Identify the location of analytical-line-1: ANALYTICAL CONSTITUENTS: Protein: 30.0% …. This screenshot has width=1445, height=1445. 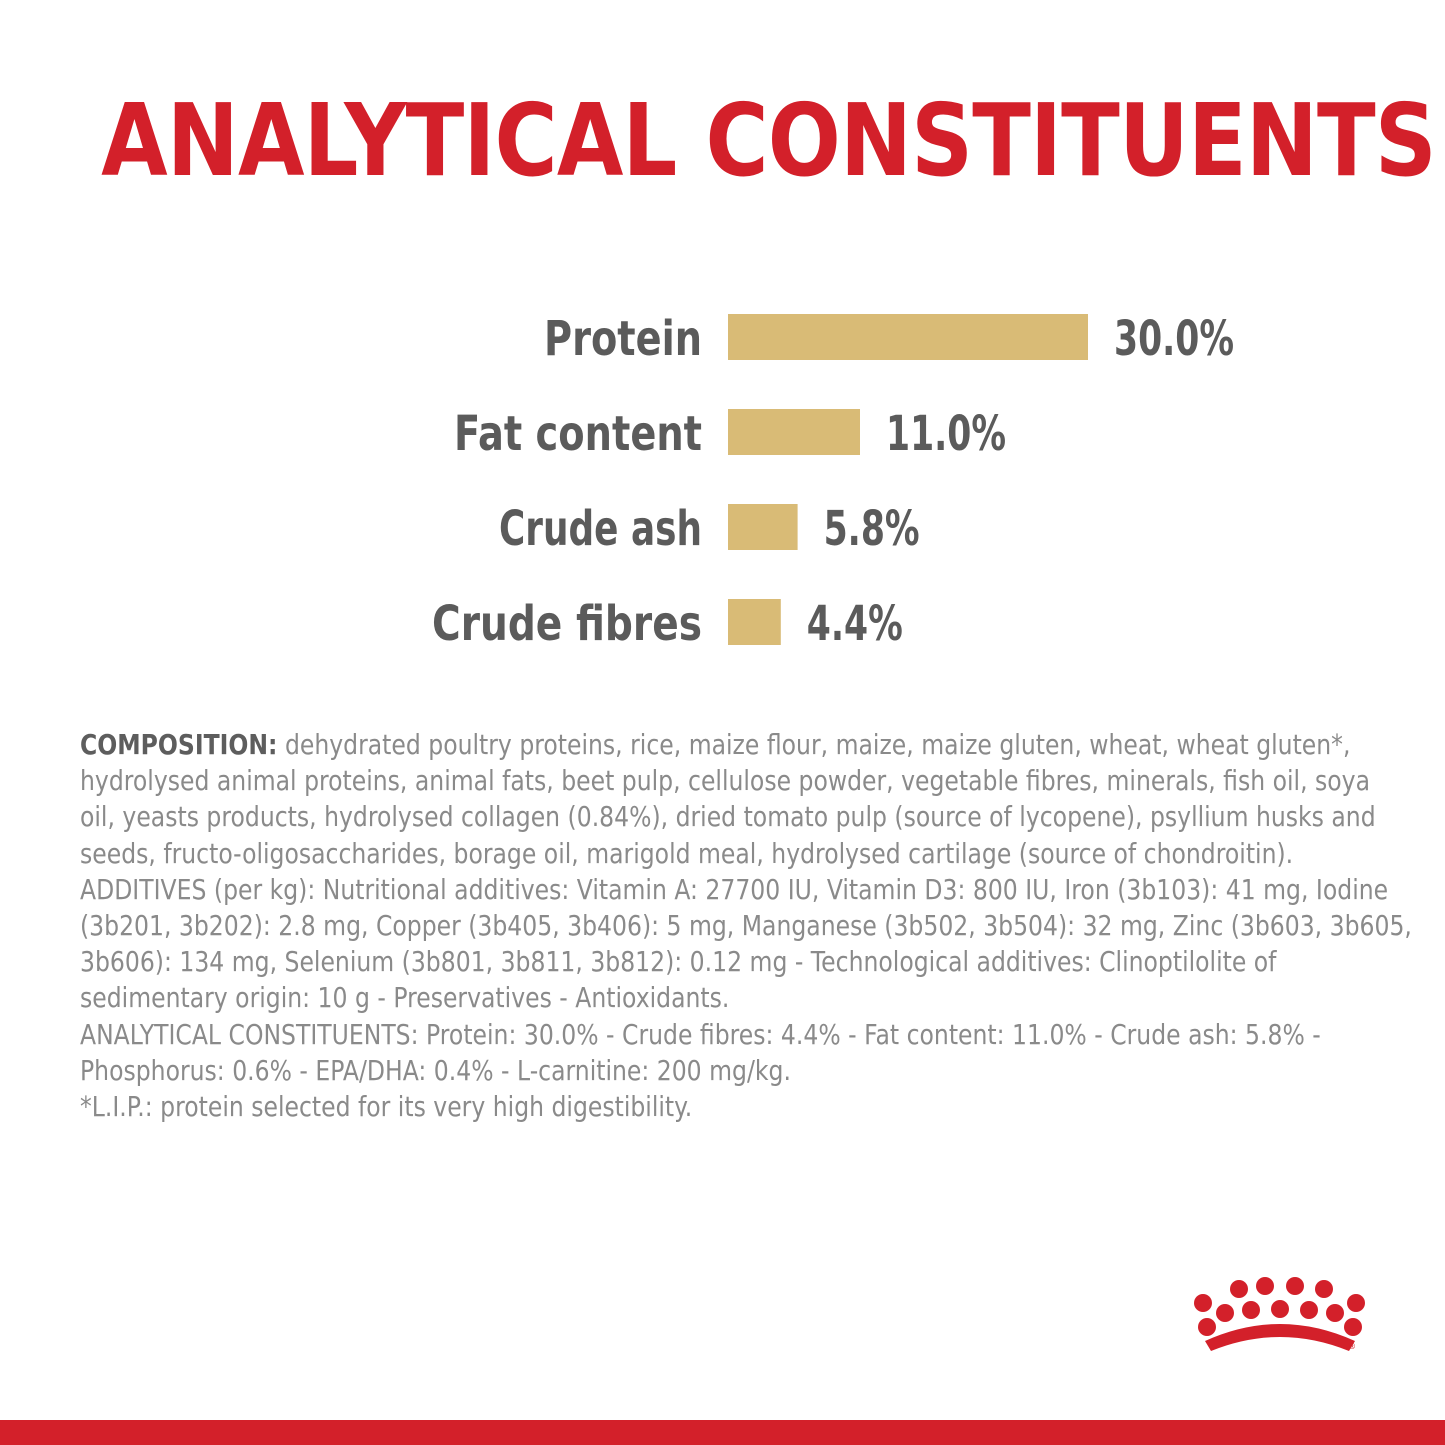
(700, 1034).